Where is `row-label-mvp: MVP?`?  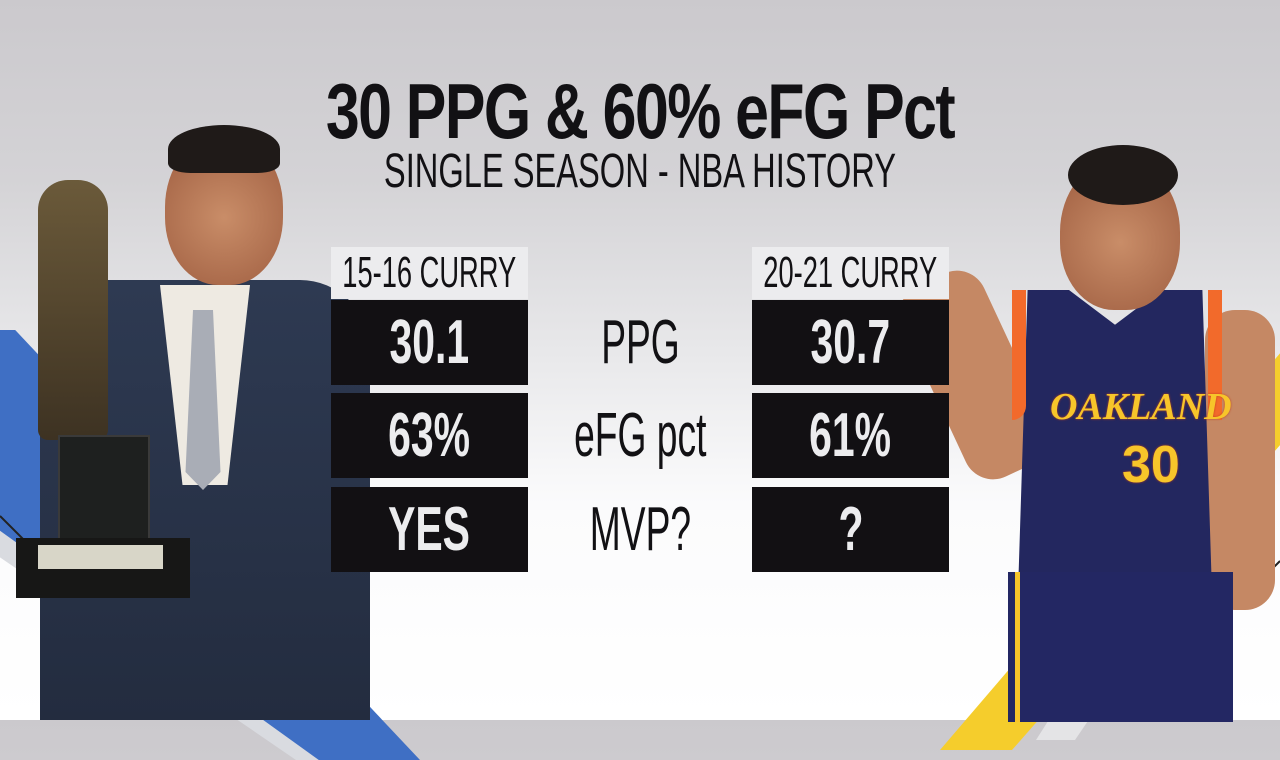 row-label-mvp: MVP? is located at coordinates (640, 529).